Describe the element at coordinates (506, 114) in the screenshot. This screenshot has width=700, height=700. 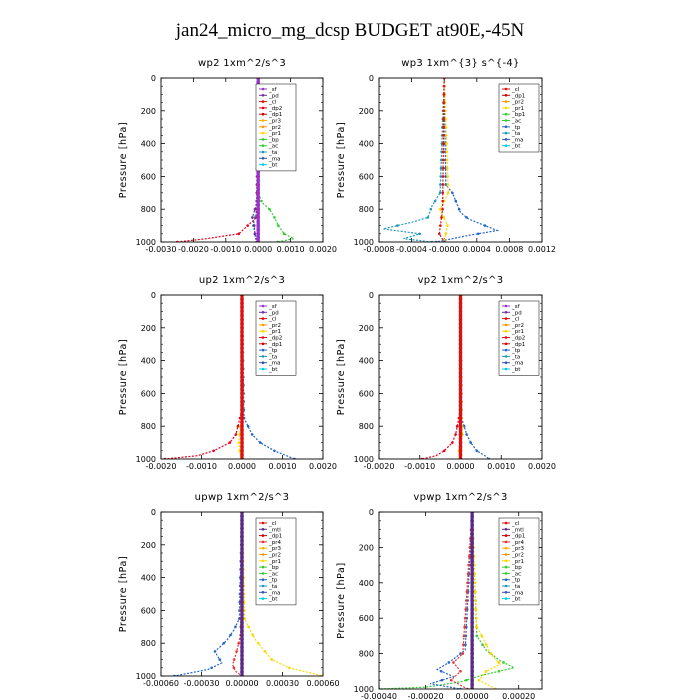
I see `legend-marker-bp1` at that location.